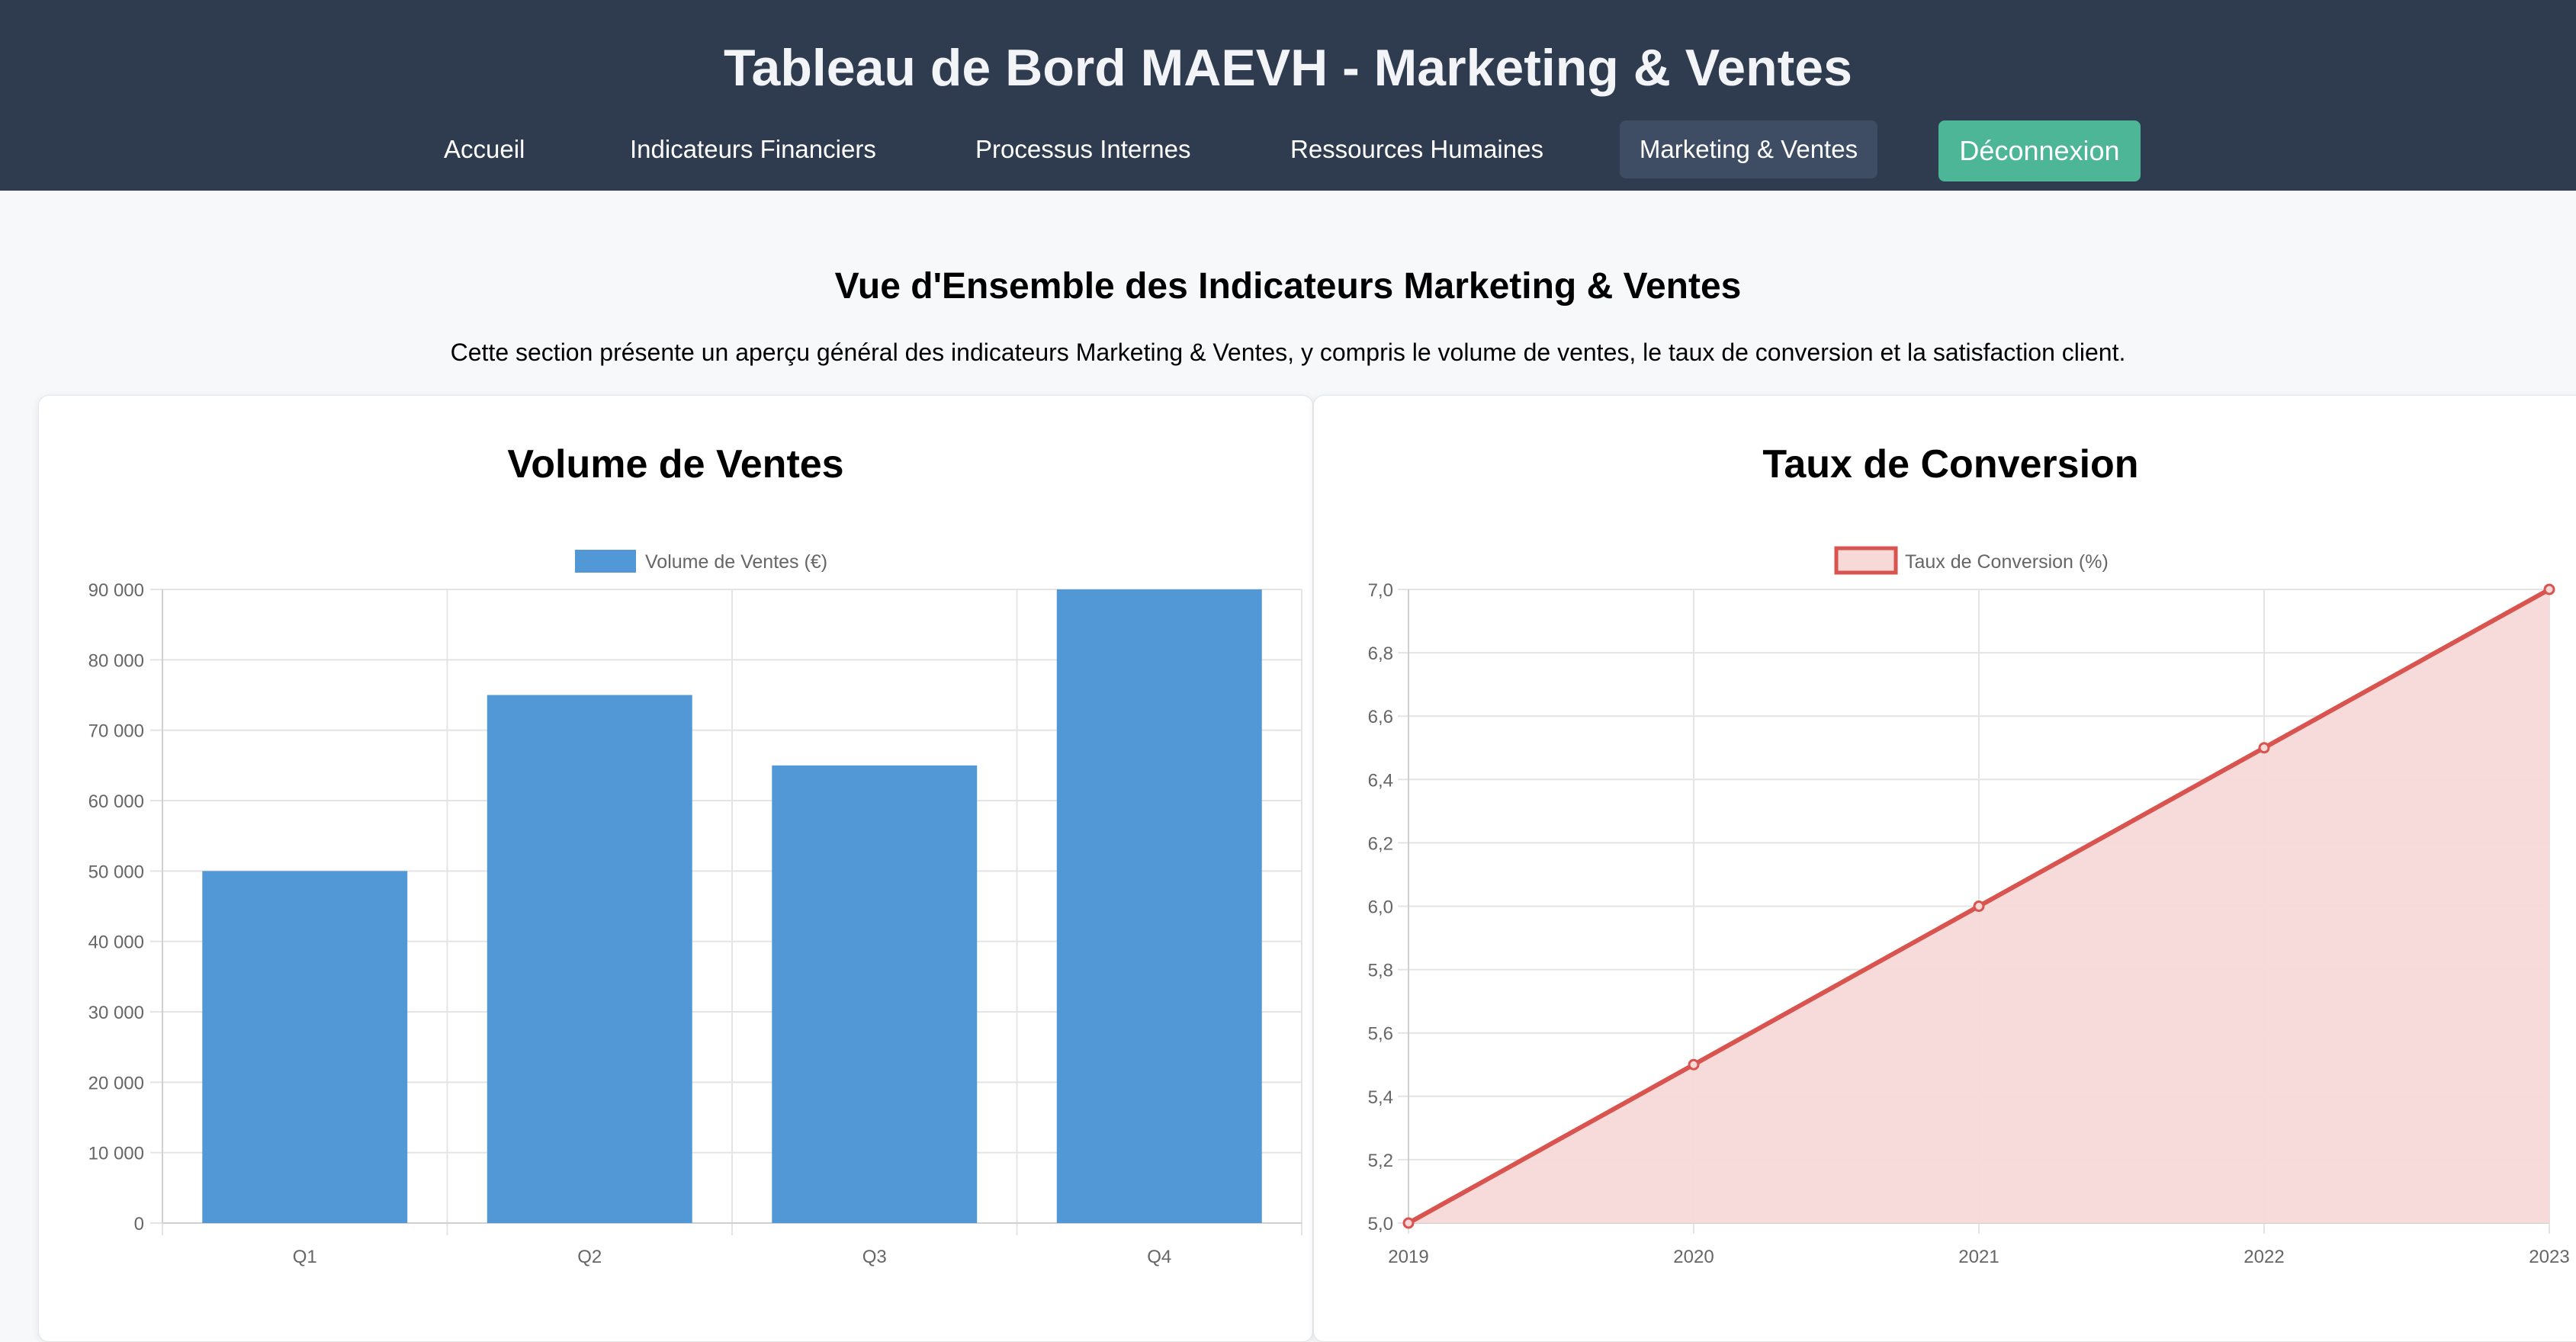 Image resolution: width=2576 pixels, height=1342 pixels. I want to click on y-tick-label: 6,6, so click(1380, 717).